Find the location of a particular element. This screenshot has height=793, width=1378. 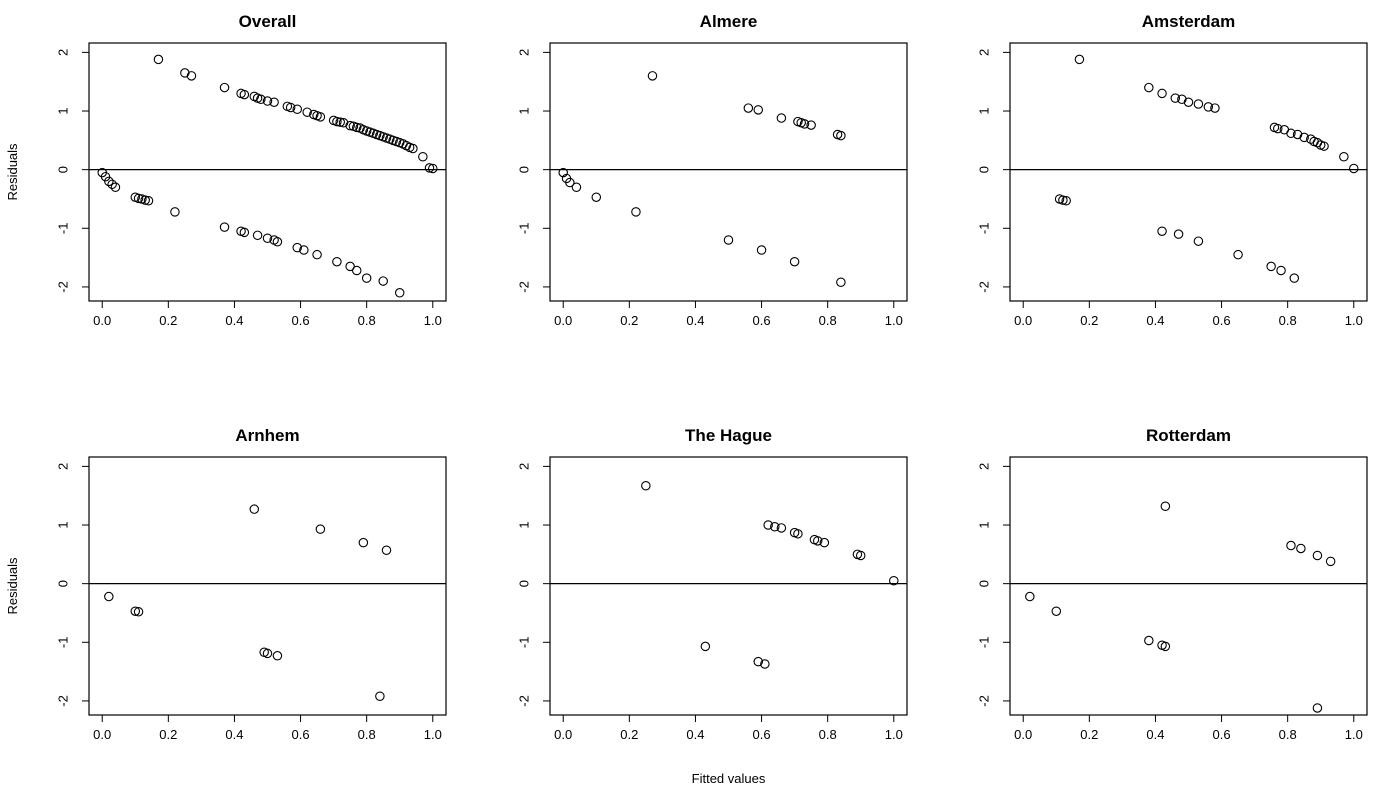

x-tick-label: 1.0 is located at coordinates (433, 320).